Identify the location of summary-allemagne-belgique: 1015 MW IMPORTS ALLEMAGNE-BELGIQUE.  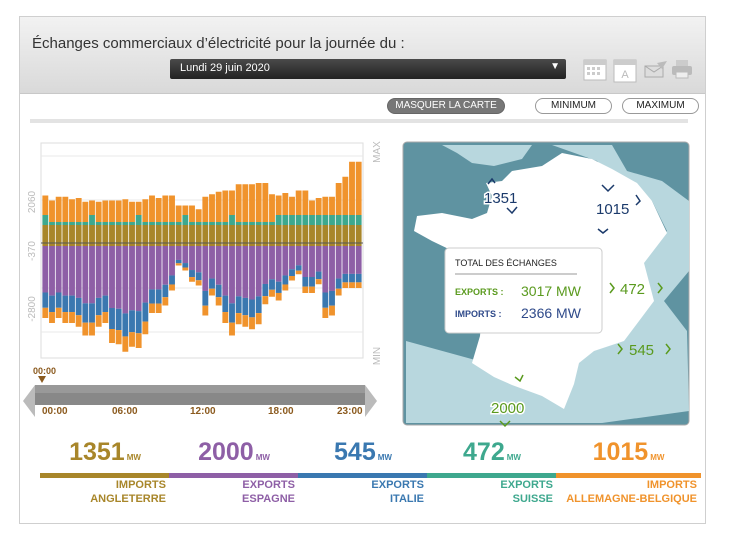
(628, 471).